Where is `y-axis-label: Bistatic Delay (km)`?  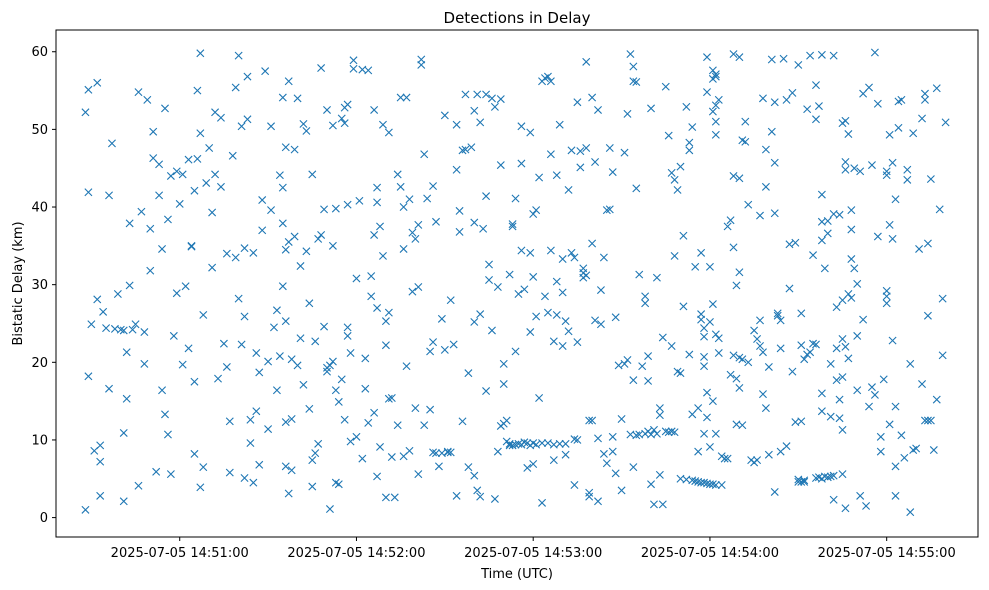 y-axis-label: Bistatic Delay (km) is located at coordinates (18, 283).